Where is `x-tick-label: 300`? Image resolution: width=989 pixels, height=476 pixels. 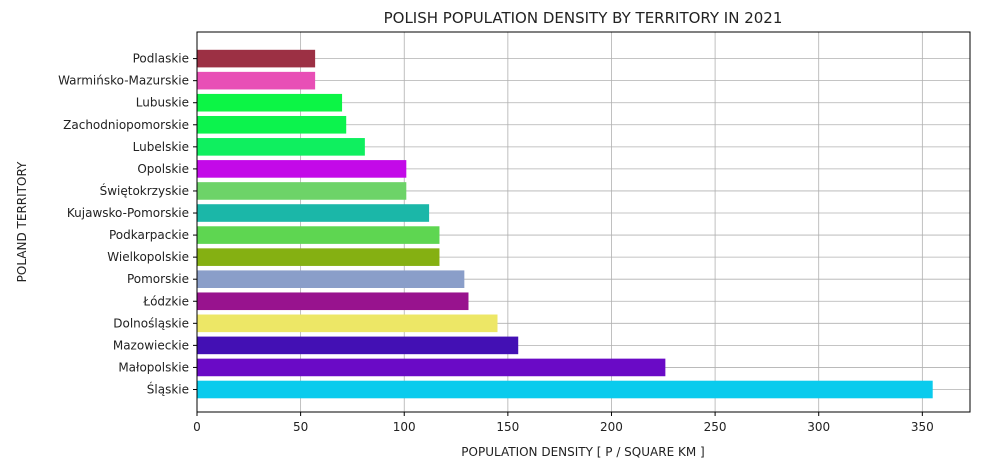 x-tick-label: 300 is located at coordinates (818, 427).